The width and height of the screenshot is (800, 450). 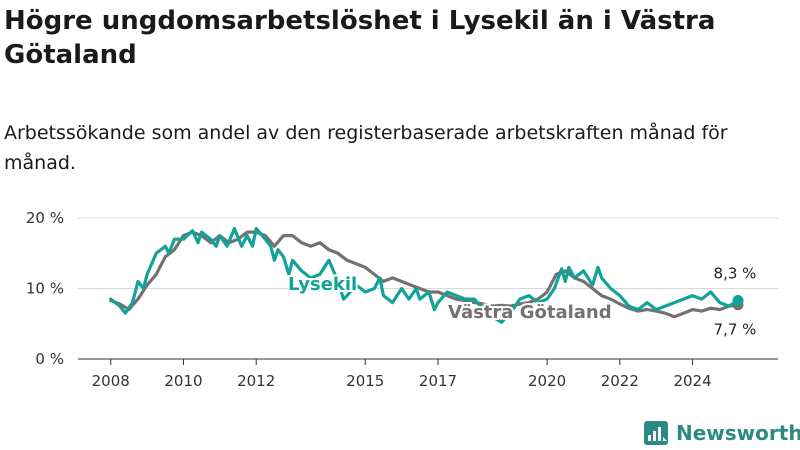 I want to click on newsworthy-logo: Newsworthy, so click(x=722, y=433).